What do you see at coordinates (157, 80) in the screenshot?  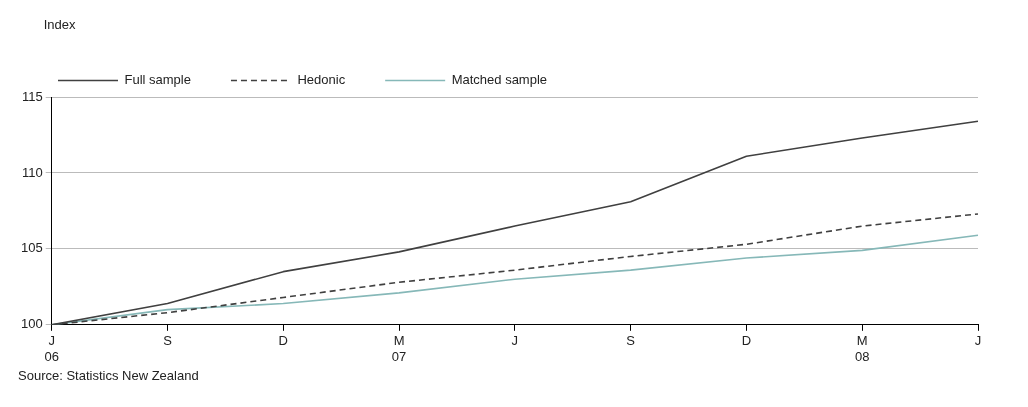 I see `legend-label: Full sample` at bounding box center [157, 80].